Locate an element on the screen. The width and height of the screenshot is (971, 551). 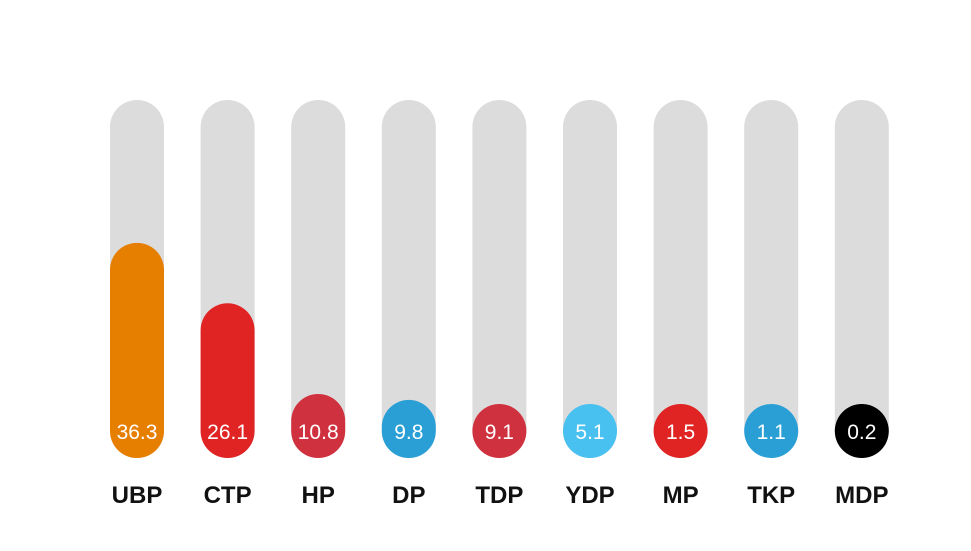
category-labels: UBP CTP HP DP TDP YDP MP TKP MDP is located at coordinates (500, 495).